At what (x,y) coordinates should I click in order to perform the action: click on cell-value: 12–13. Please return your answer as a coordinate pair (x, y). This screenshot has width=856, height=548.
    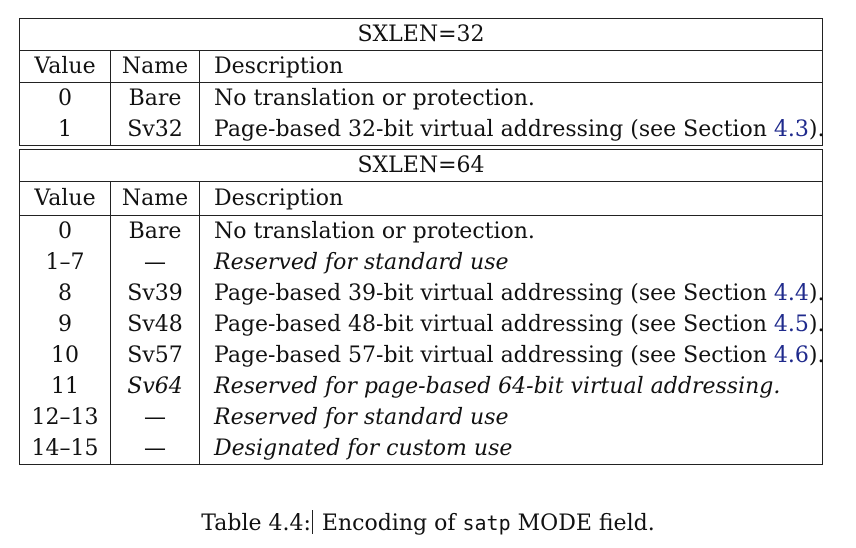
    Looking at the image, I should click on (65, 417).